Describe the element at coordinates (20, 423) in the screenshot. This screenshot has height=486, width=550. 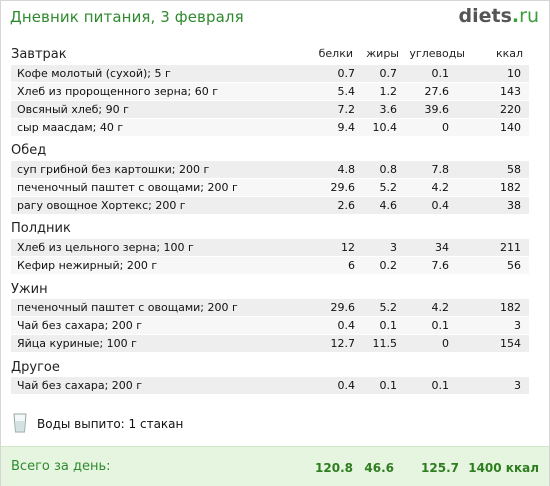
I see `water-glass-icon` at that location.